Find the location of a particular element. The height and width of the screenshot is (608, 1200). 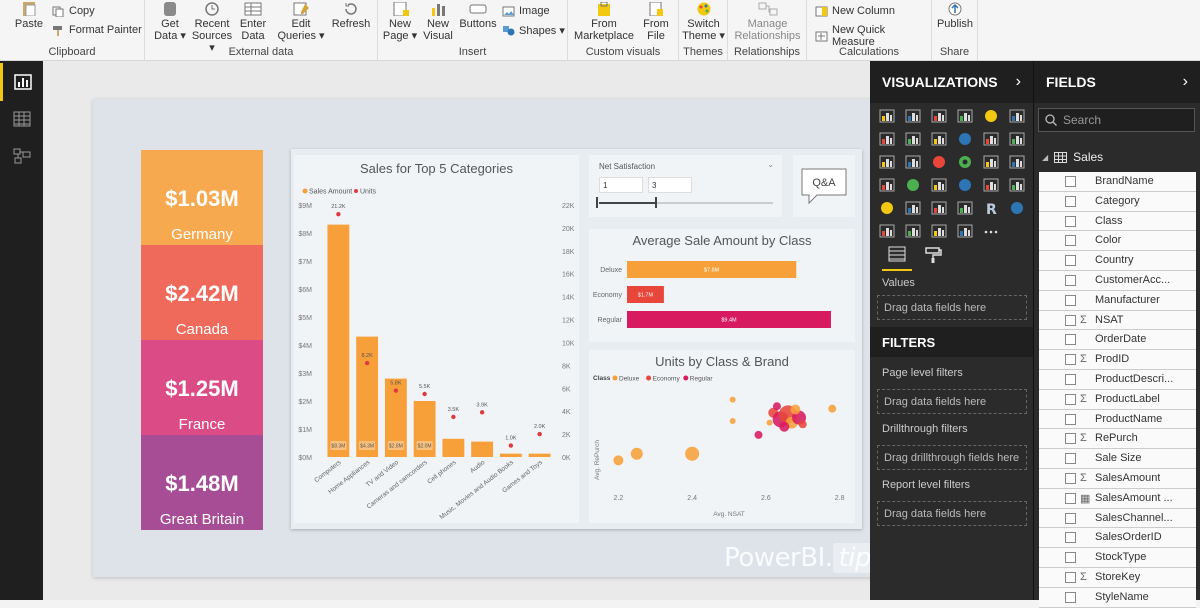

format-tab is located at coordinates (933, 255).